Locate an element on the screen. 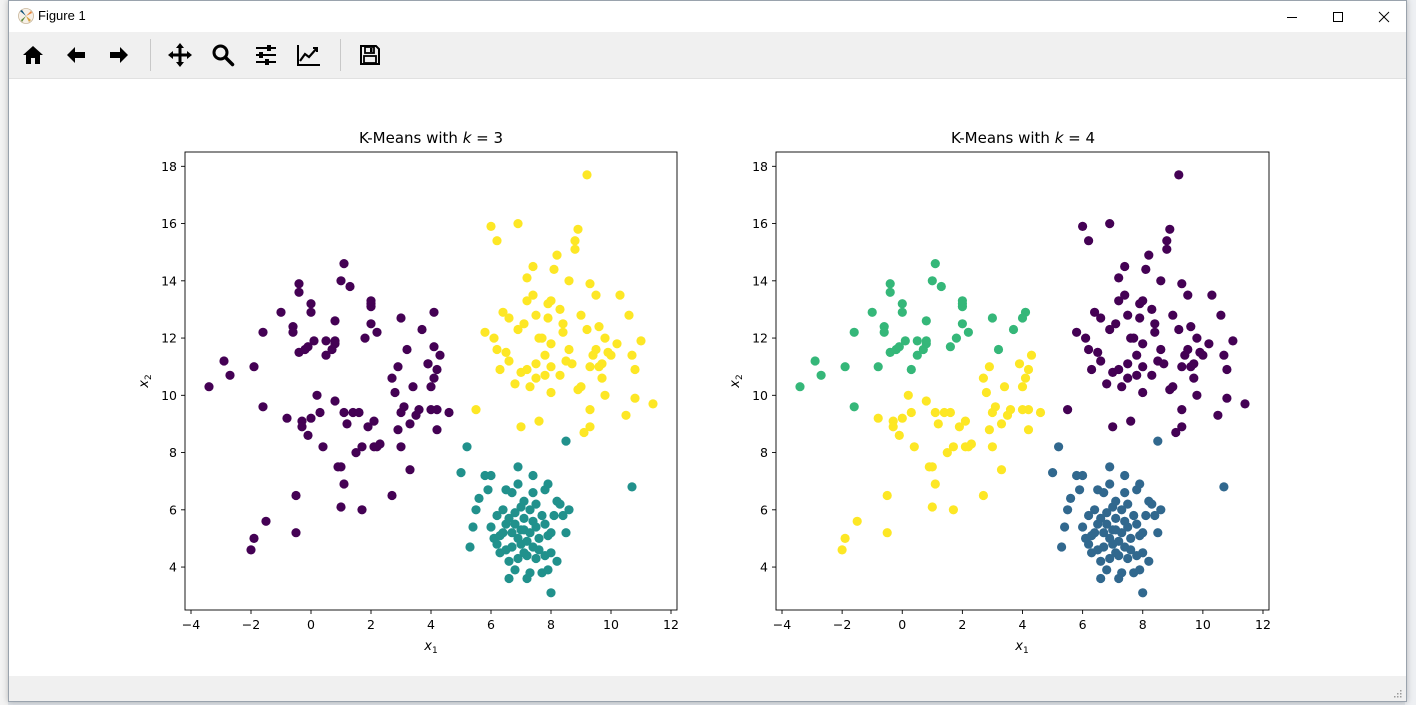 The image size is (1416, 705). y-axis-label: x2 is located at coordinates (736, 381).